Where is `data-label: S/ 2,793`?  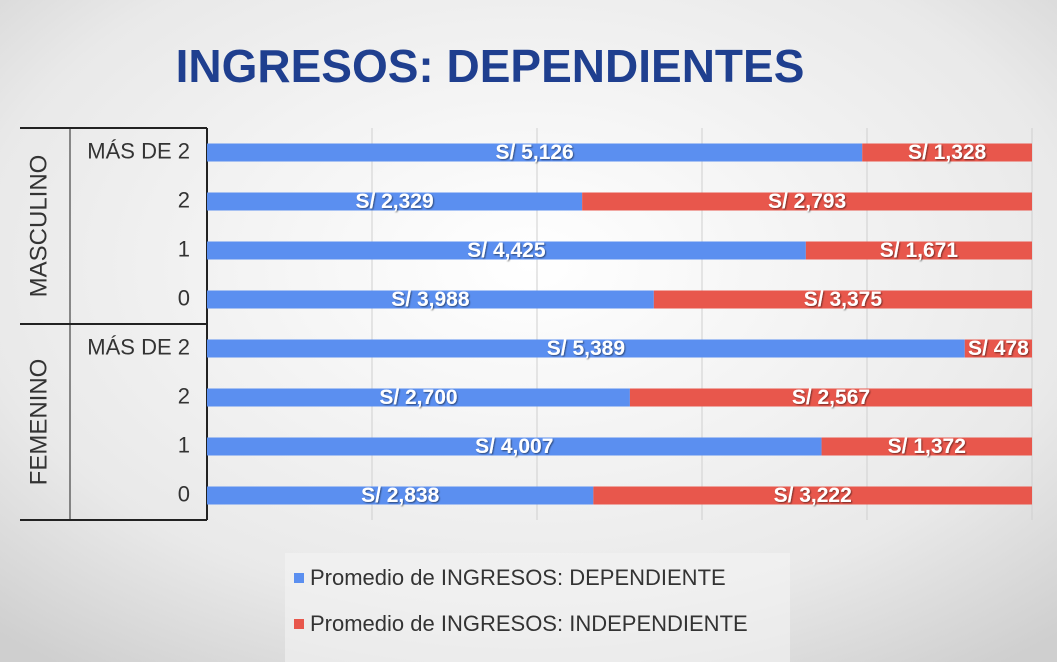 data-label: S/ 2,793 is located at coordinates (807, 201).